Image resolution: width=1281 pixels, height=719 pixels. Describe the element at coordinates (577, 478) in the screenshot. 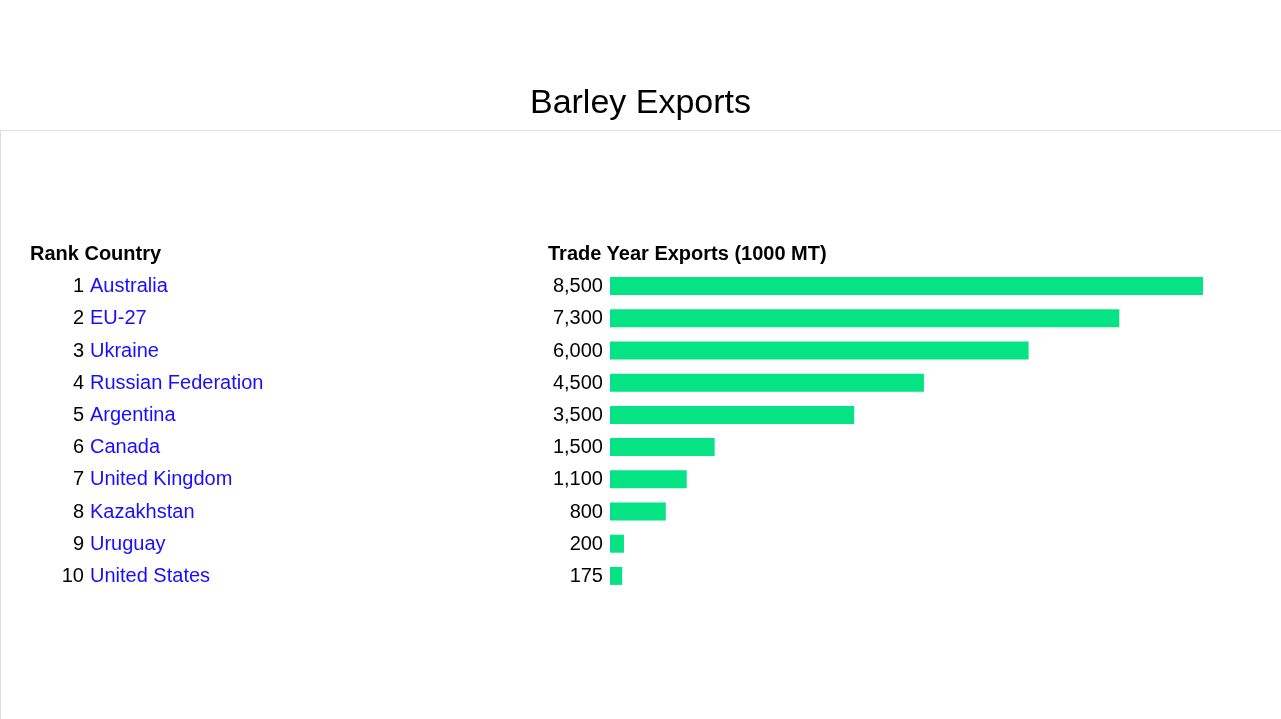

I see `data-label: 1,100` at that location.